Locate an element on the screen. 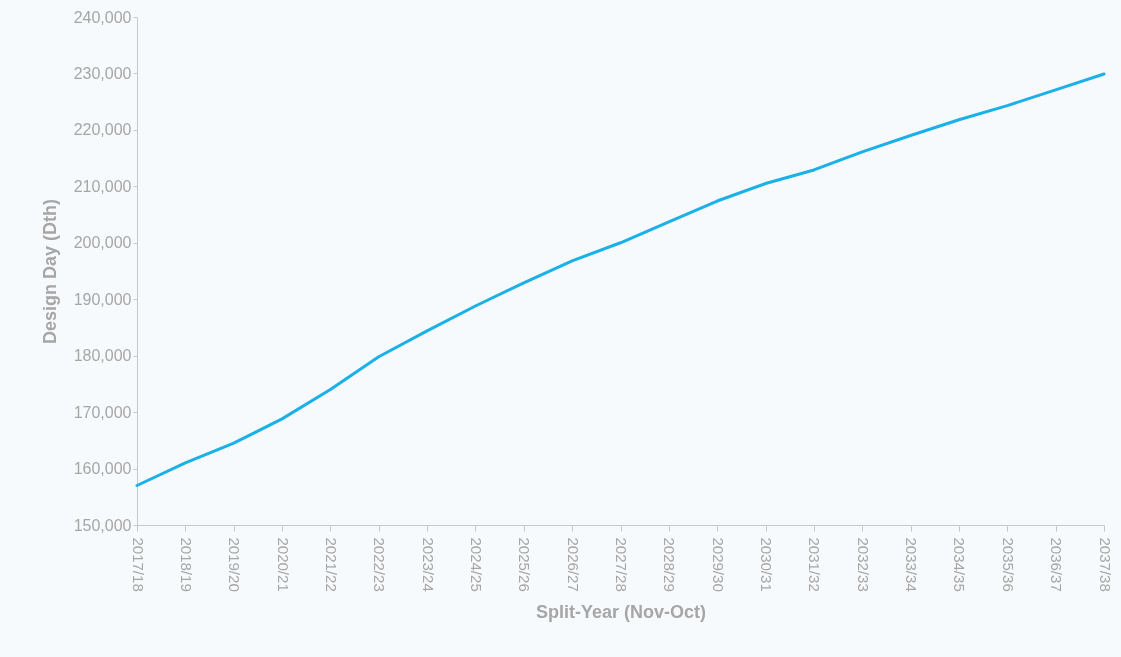  x-tick-label: 2024/25 is located at coordinates (476, 564).